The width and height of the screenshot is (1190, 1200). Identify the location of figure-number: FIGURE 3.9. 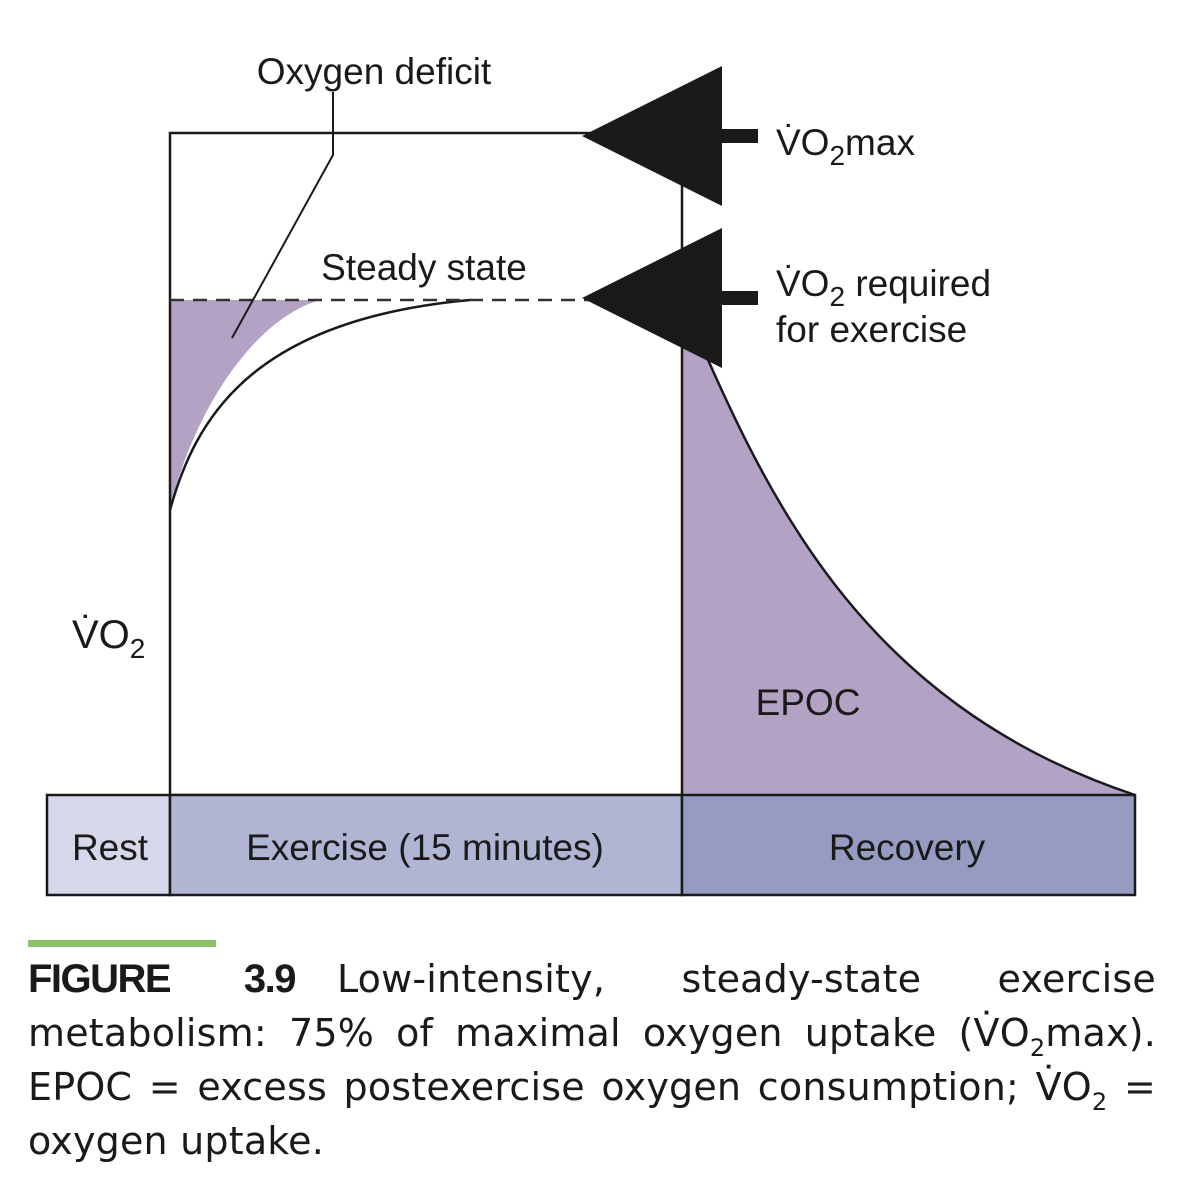
(162, 979).